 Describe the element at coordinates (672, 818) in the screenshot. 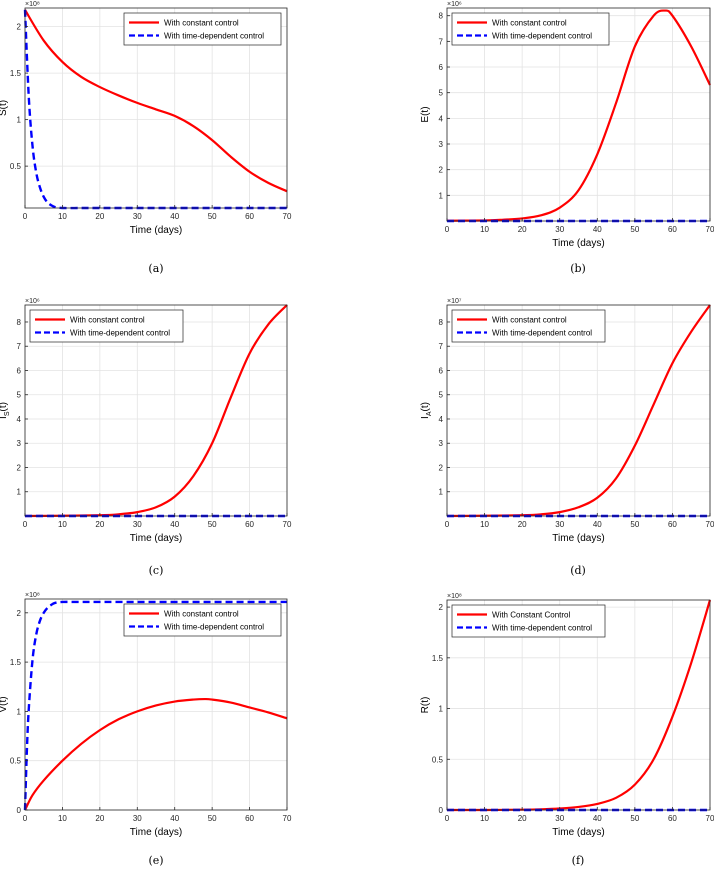

I see `x-tick-label-f: 60` at that location.